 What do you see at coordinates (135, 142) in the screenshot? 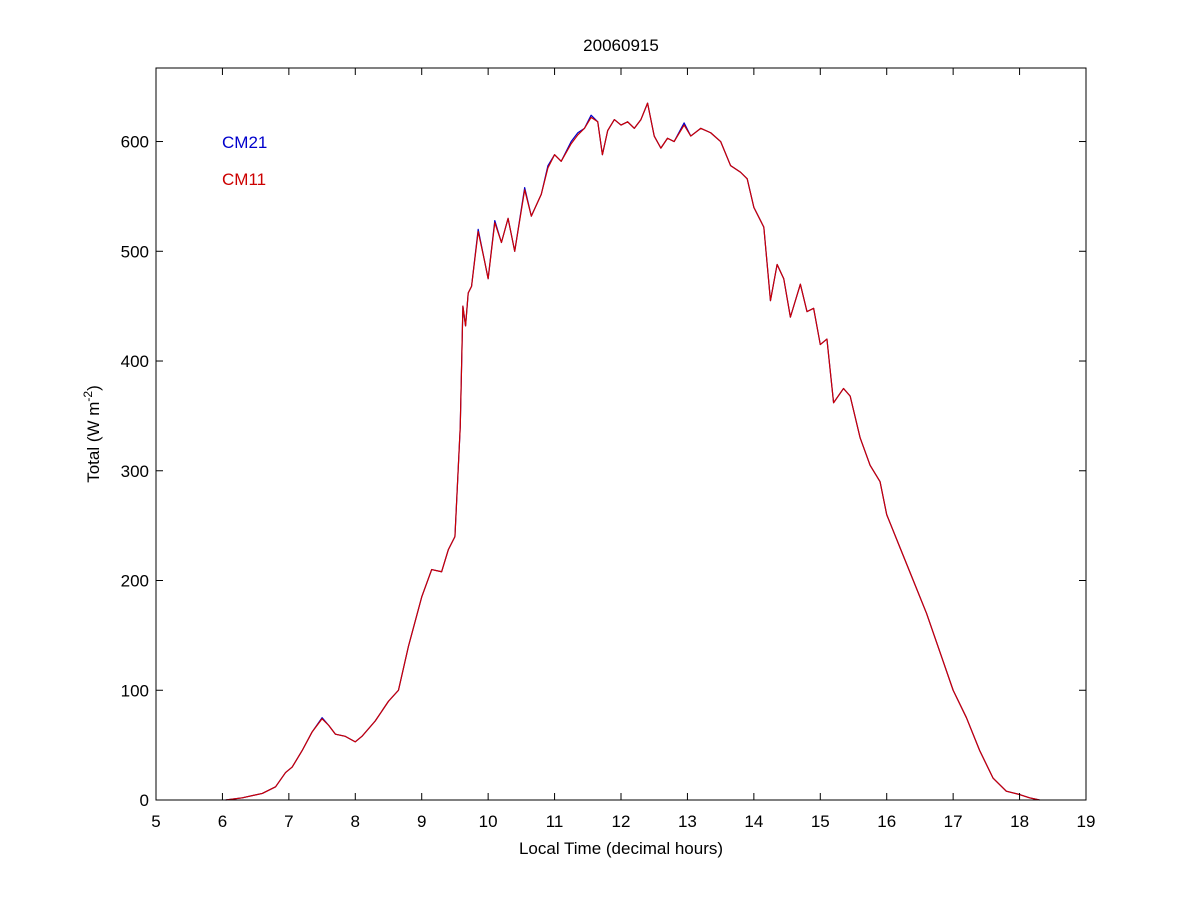
I see `y-tick-label: 600` at bounding box center [135, 142].